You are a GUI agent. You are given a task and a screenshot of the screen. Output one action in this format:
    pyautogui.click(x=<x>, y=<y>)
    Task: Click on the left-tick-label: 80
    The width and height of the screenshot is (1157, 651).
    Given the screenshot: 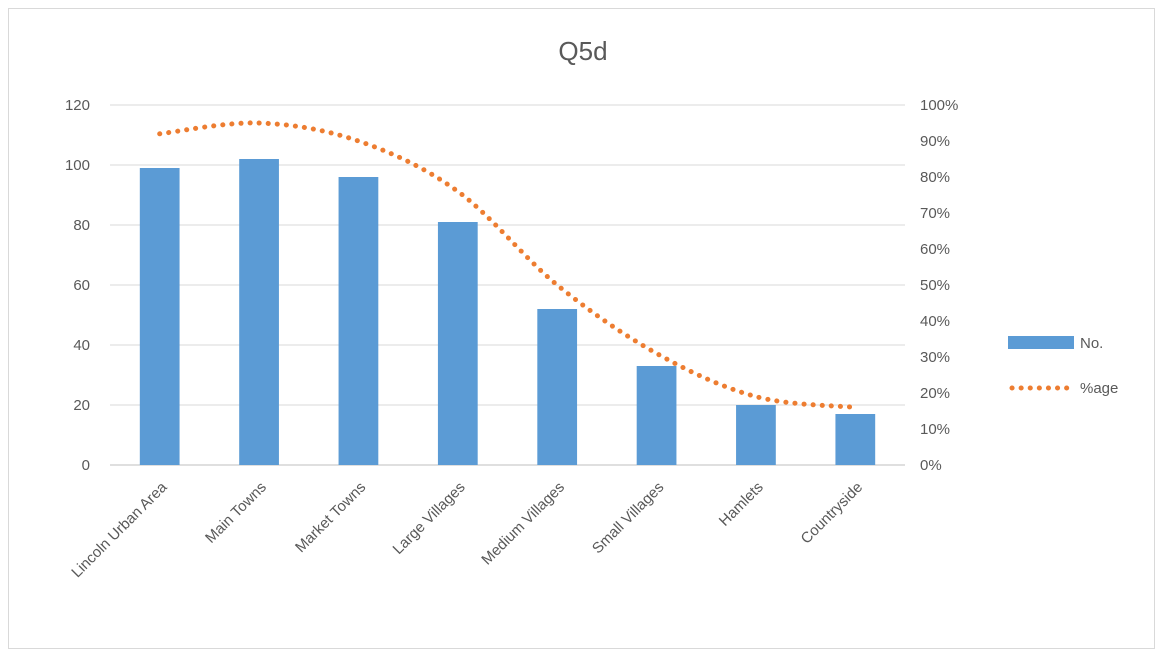 What is the action you would take?
    pyautogui.click(x=81, y=225)
    